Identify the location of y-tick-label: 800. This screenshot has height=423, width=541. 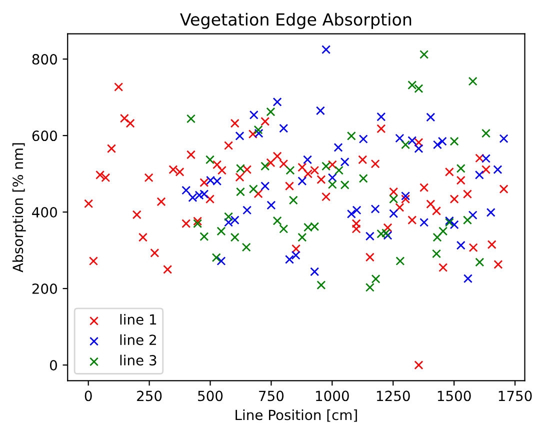
(44, 59).